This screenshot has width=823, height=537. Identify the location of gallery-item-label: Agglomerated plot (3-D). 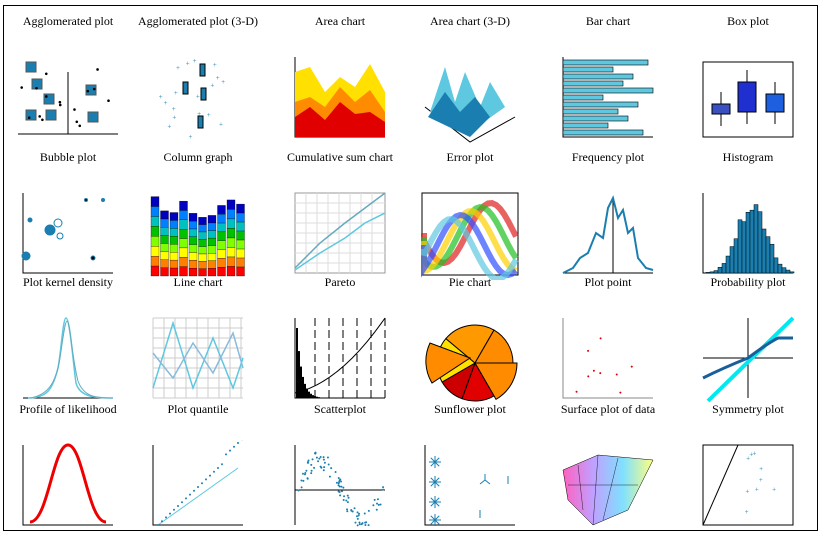
(198, 21).